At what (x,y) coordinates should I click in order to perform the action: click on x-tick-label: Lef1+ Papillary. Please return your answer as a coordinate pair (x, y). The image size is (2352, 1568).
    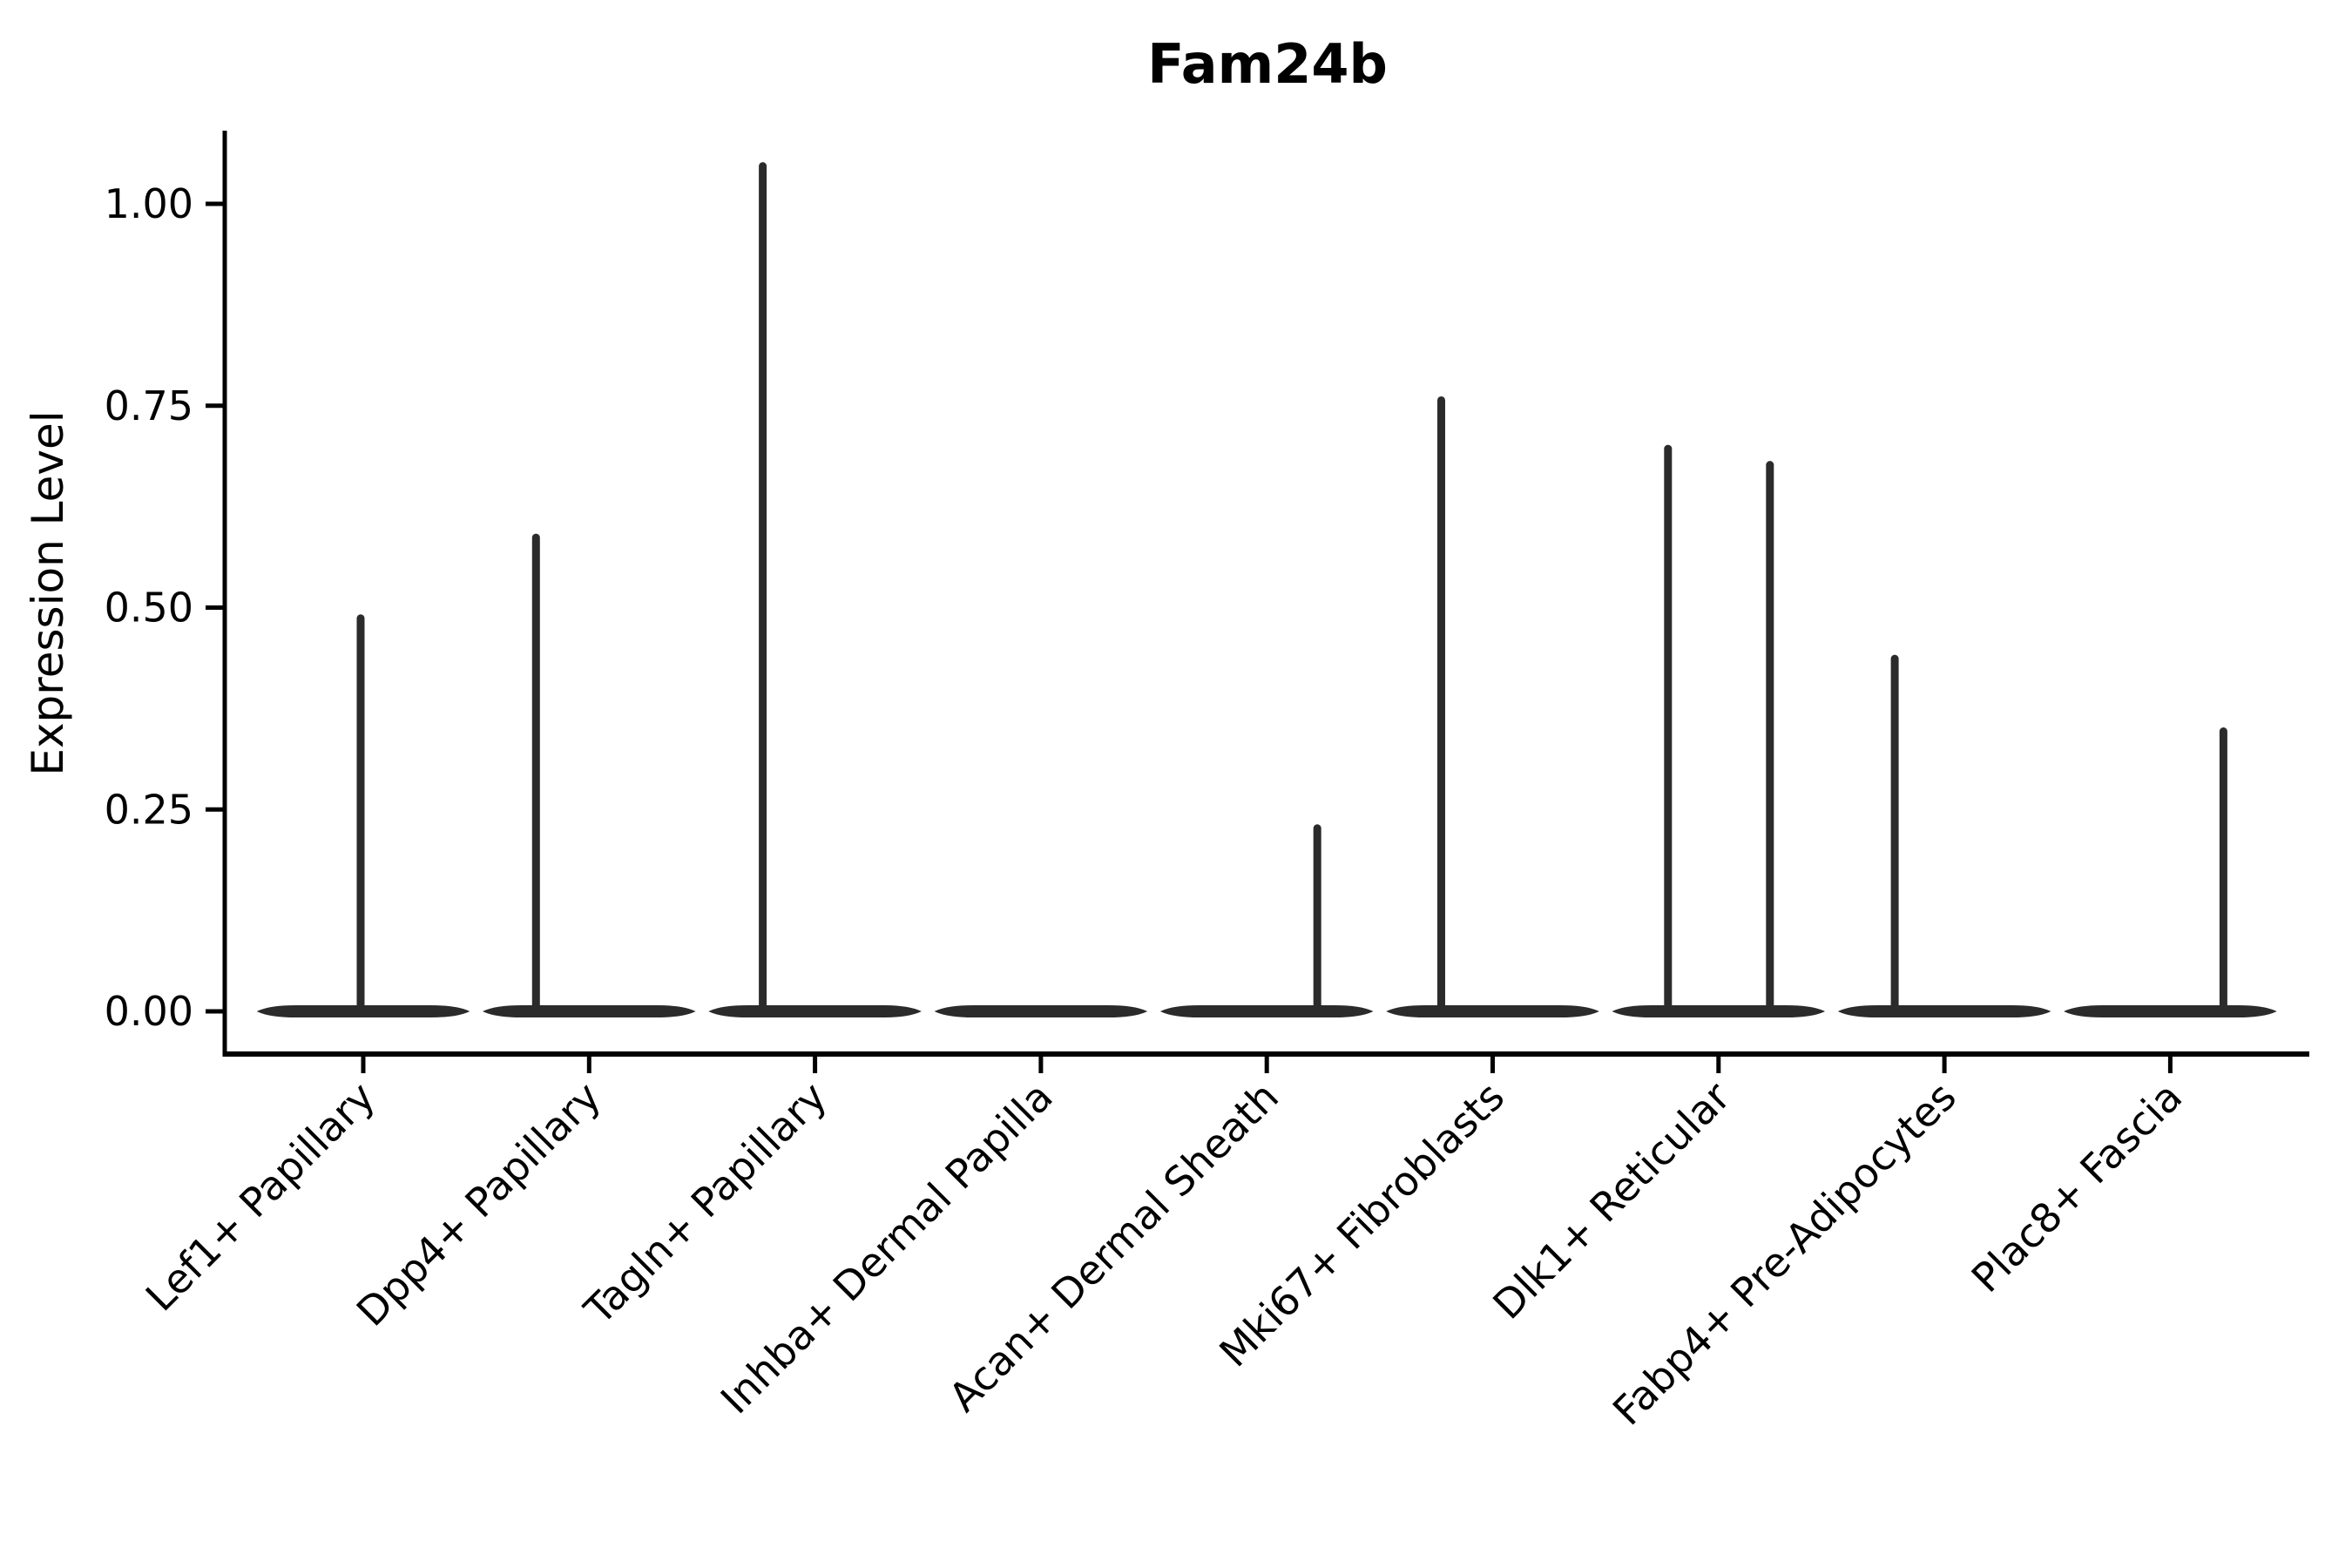
    Looking at the image, I should click on (260, 1197).